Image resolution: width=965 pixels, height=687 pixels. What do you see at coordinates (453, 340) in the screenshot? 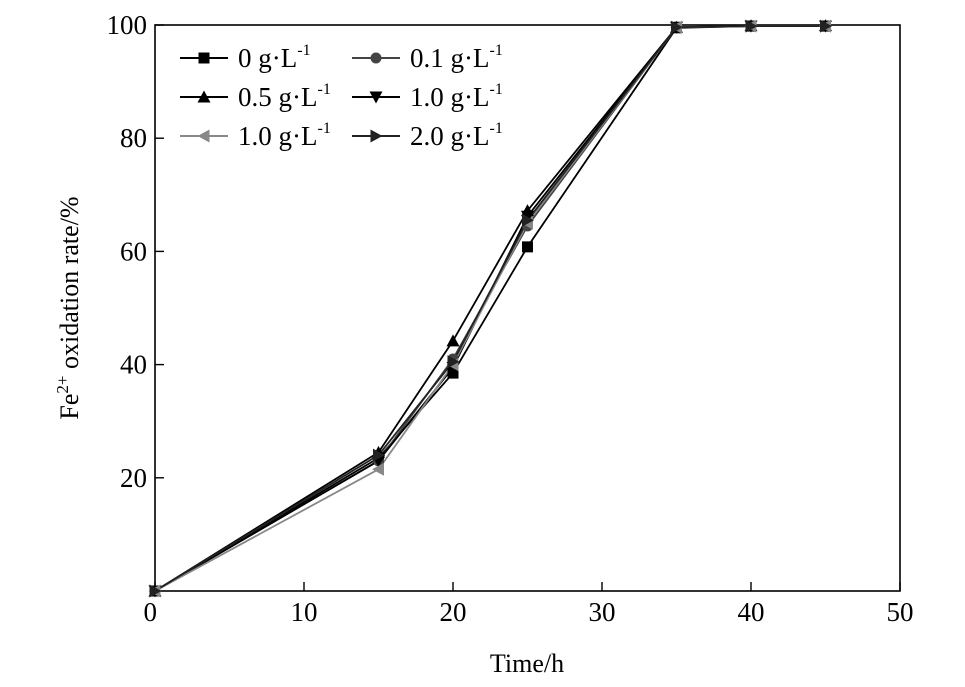
I see `series-3-point` at bounding box center [453, 340].